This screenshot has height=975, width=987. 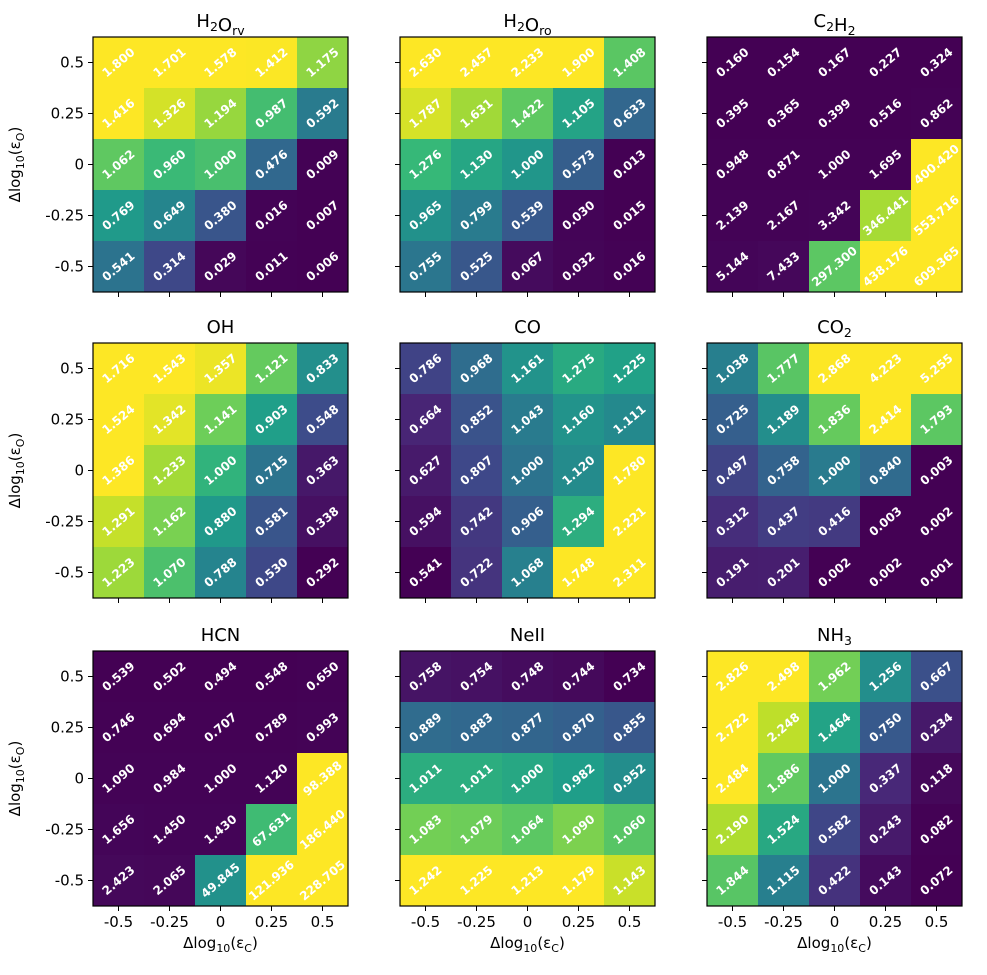 I want to click on title-text: HCN, so click(x=221, y=635).